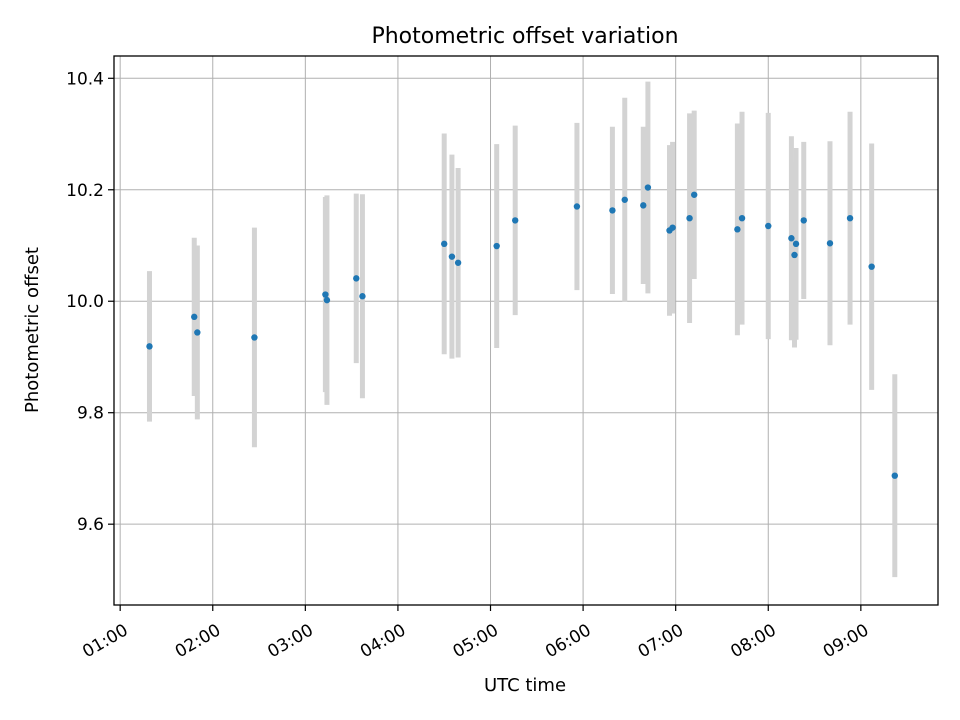  I want to click on y-axis-label: Photometric offset, so click(32, 330).